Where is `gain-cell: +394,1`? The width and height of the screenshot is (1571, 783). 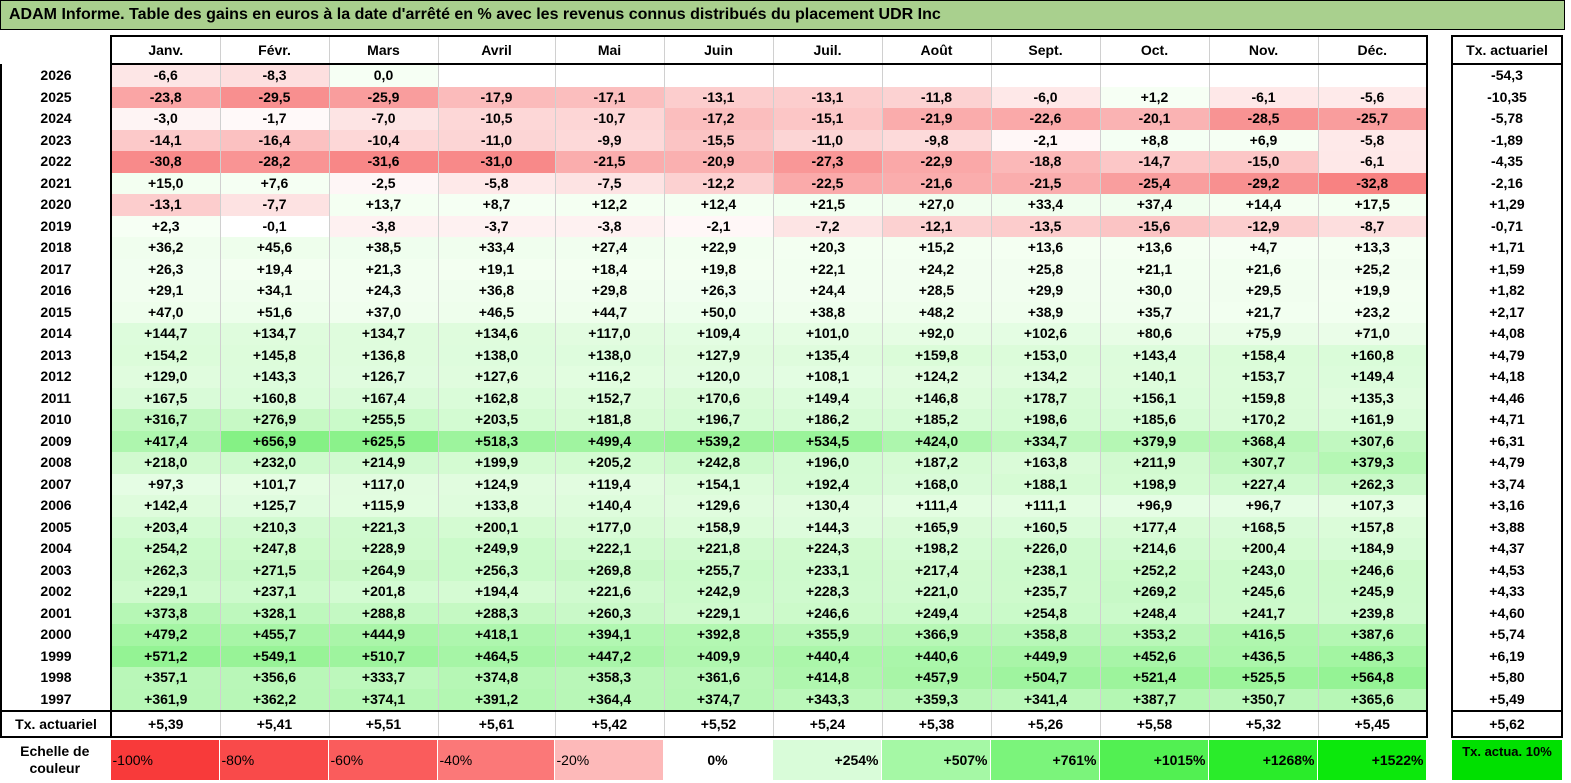
gain-cell: +394,1 is located at coordinates (610, 635).